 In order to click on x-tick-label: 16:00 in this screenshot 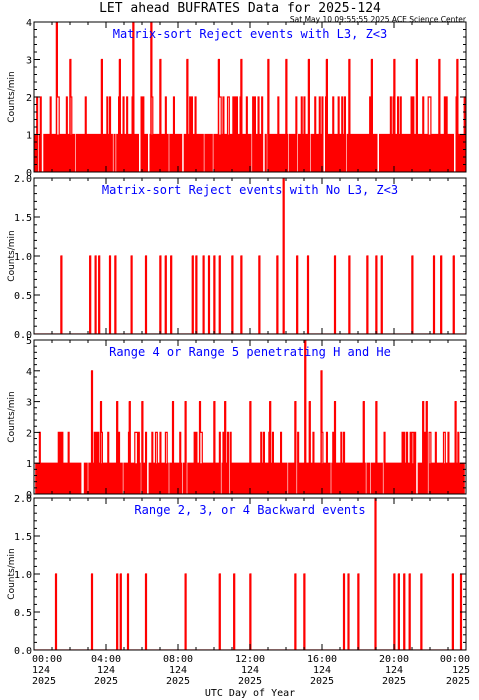, I will do `click(322, 659)`.